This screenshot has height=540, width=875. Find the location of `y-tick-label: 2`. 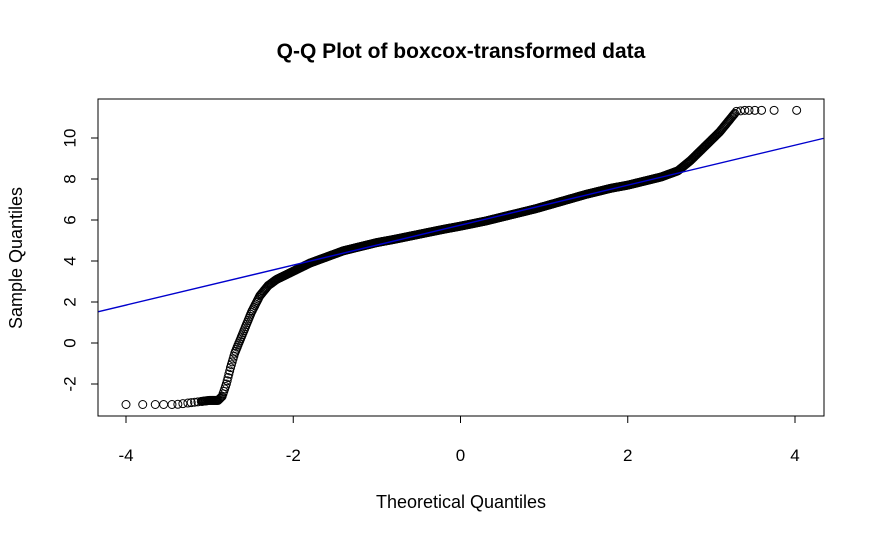

y-tick-label: 2 is located at coordinates (70, 301).